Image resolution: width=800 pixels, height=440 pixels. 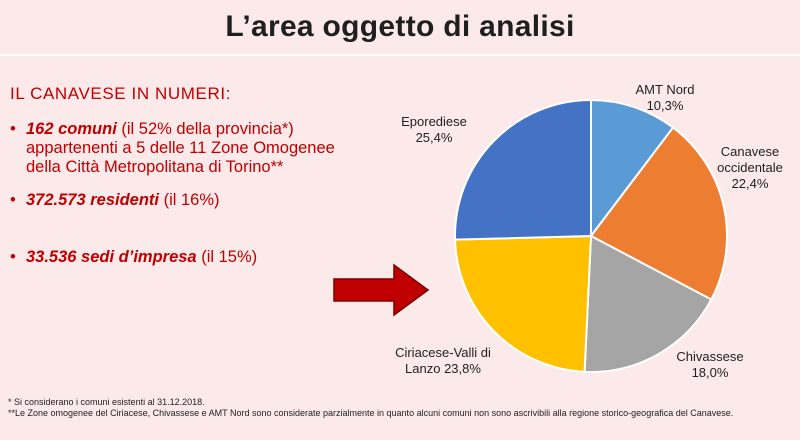 What do you see at coordinates (648, 303) in the screenshot?
I see `pie-slice-chivassese` at bounding box center [648, 303].